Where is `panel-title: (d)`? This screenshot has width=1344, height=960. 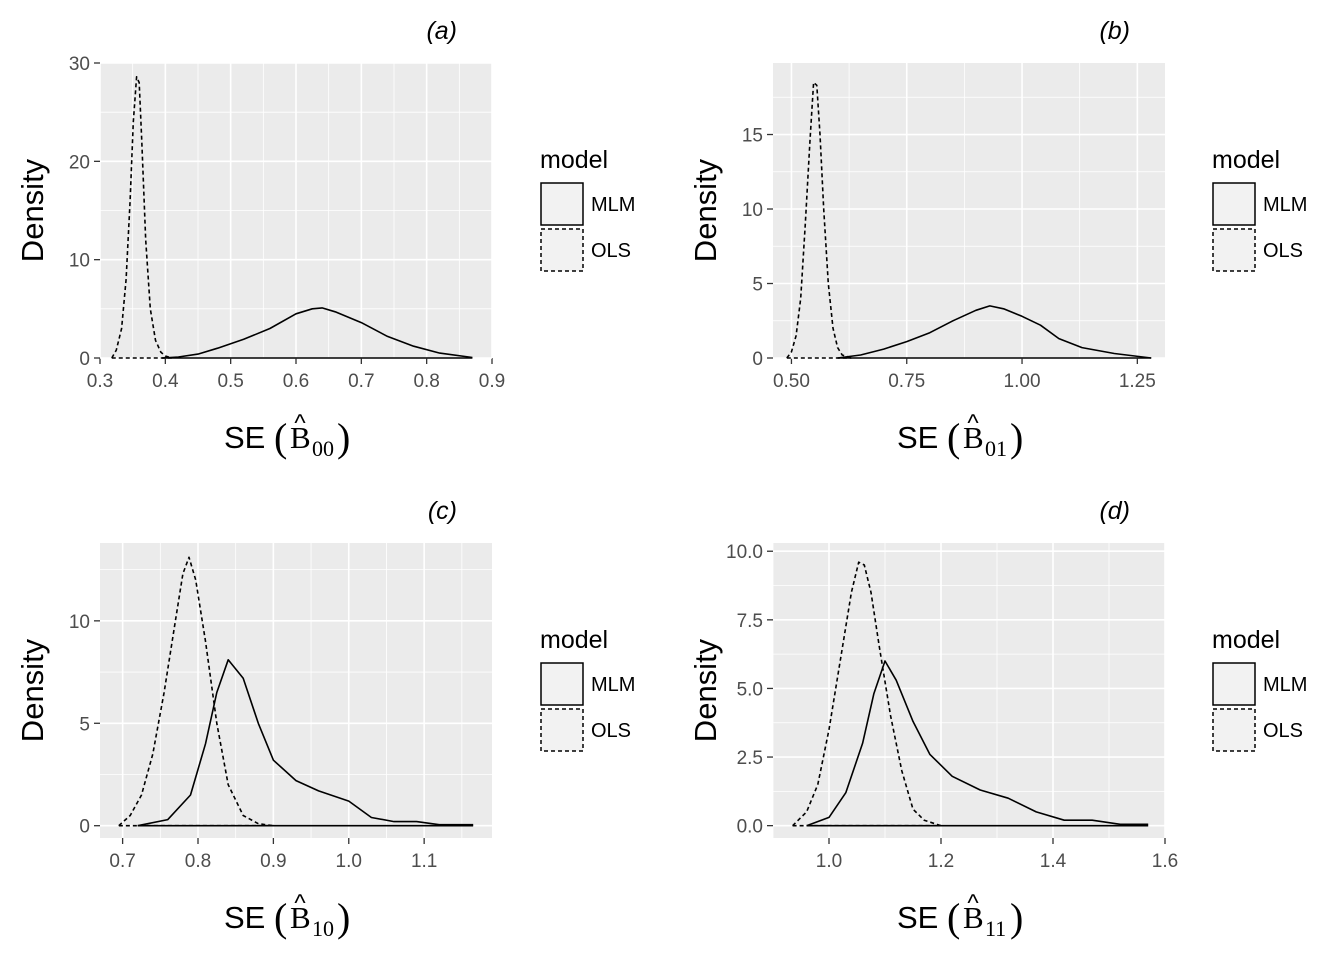 panel-title: (d) is located at coordinates (1114, 511).